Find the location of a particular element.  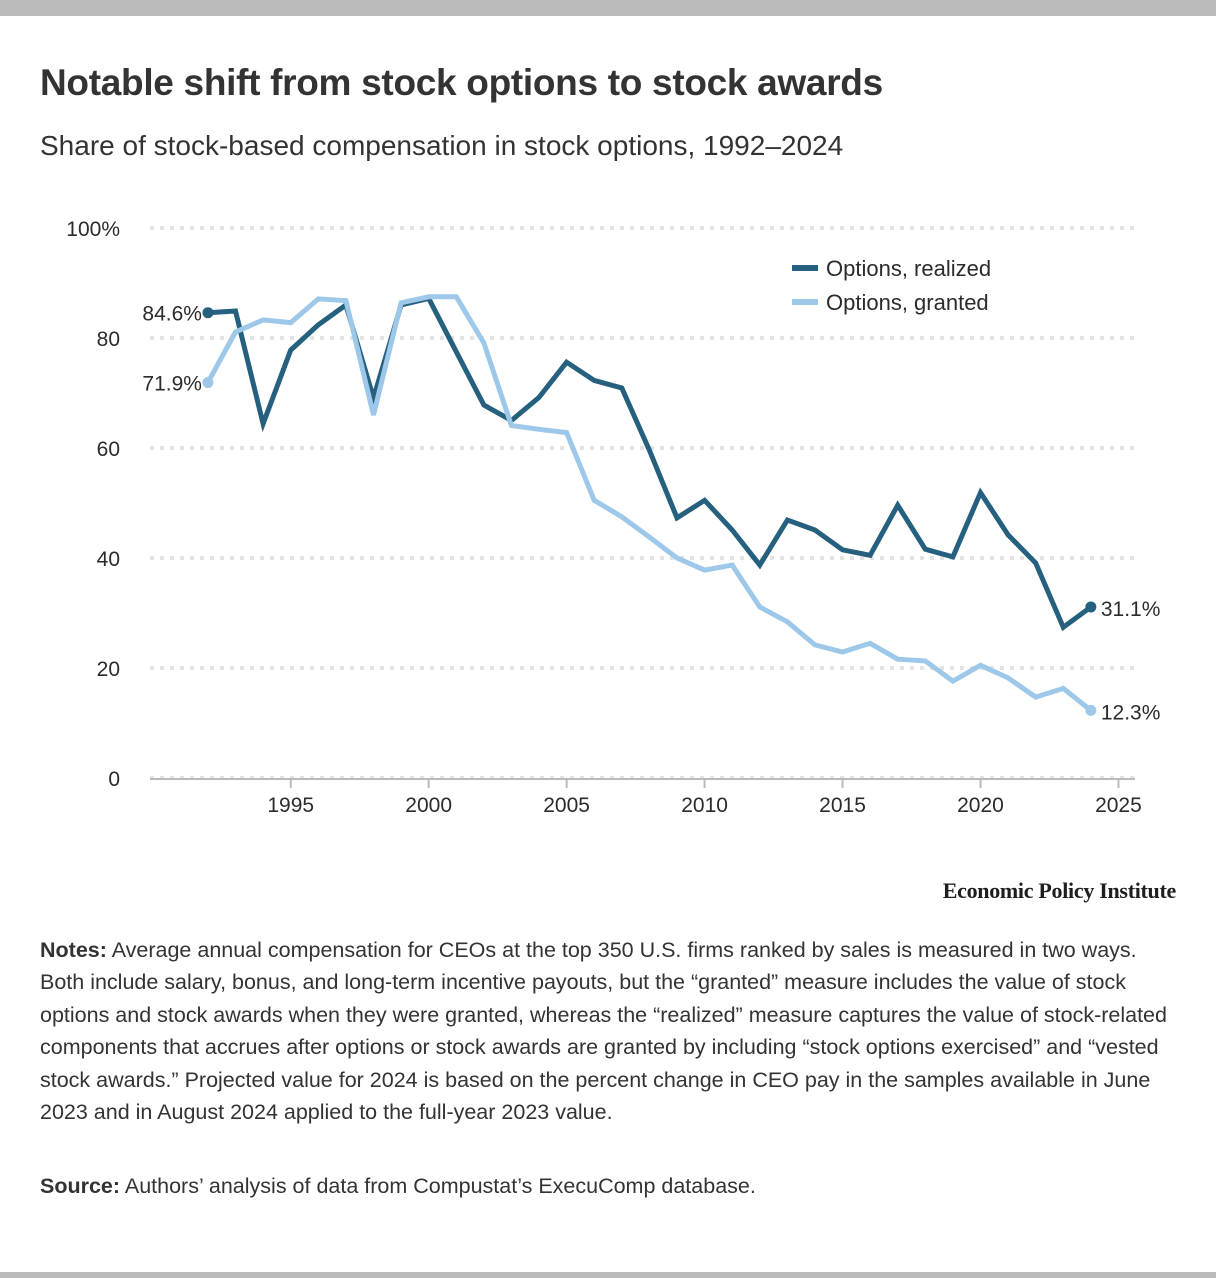

legend-item-realized: Options, realized is located at coordinates (891, 268).